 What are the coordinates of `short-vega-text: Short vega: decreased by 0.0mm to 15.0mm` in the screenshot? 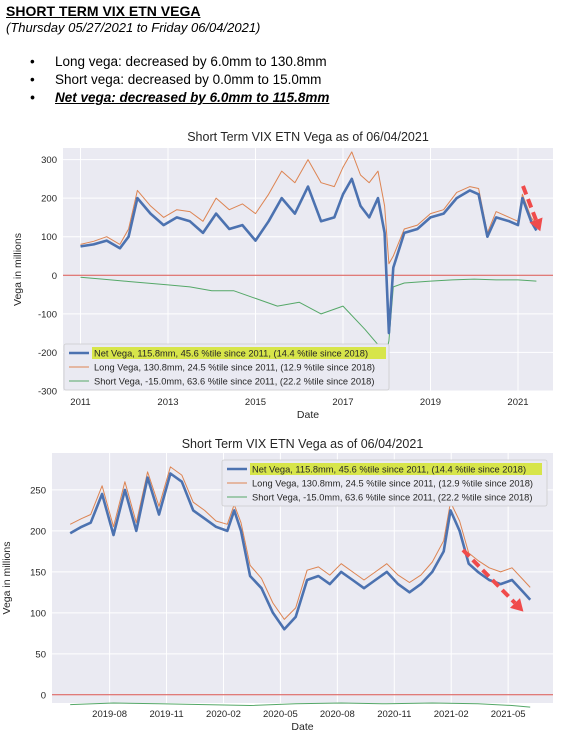 It's located at (188, 79).